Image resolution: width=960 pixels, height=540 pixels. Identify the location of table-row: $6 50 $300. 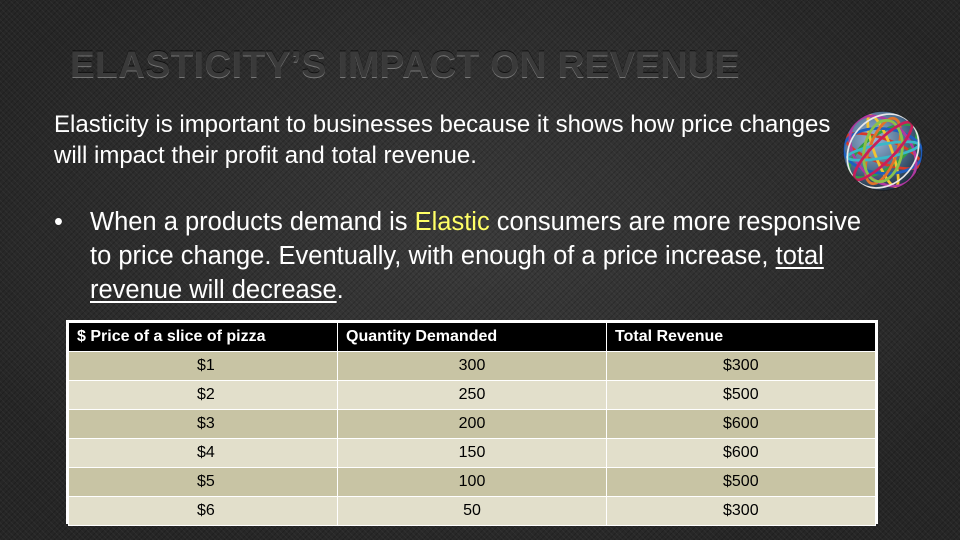
(472, 511).